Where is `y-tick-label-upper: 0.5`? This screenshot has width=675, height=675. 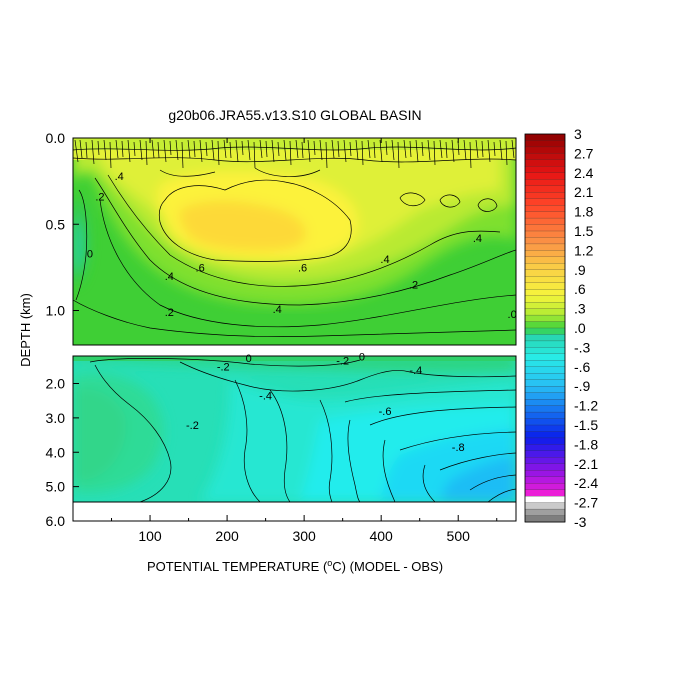 y-tick-label-upper: 0.5 is located at coordinates (56, 224).